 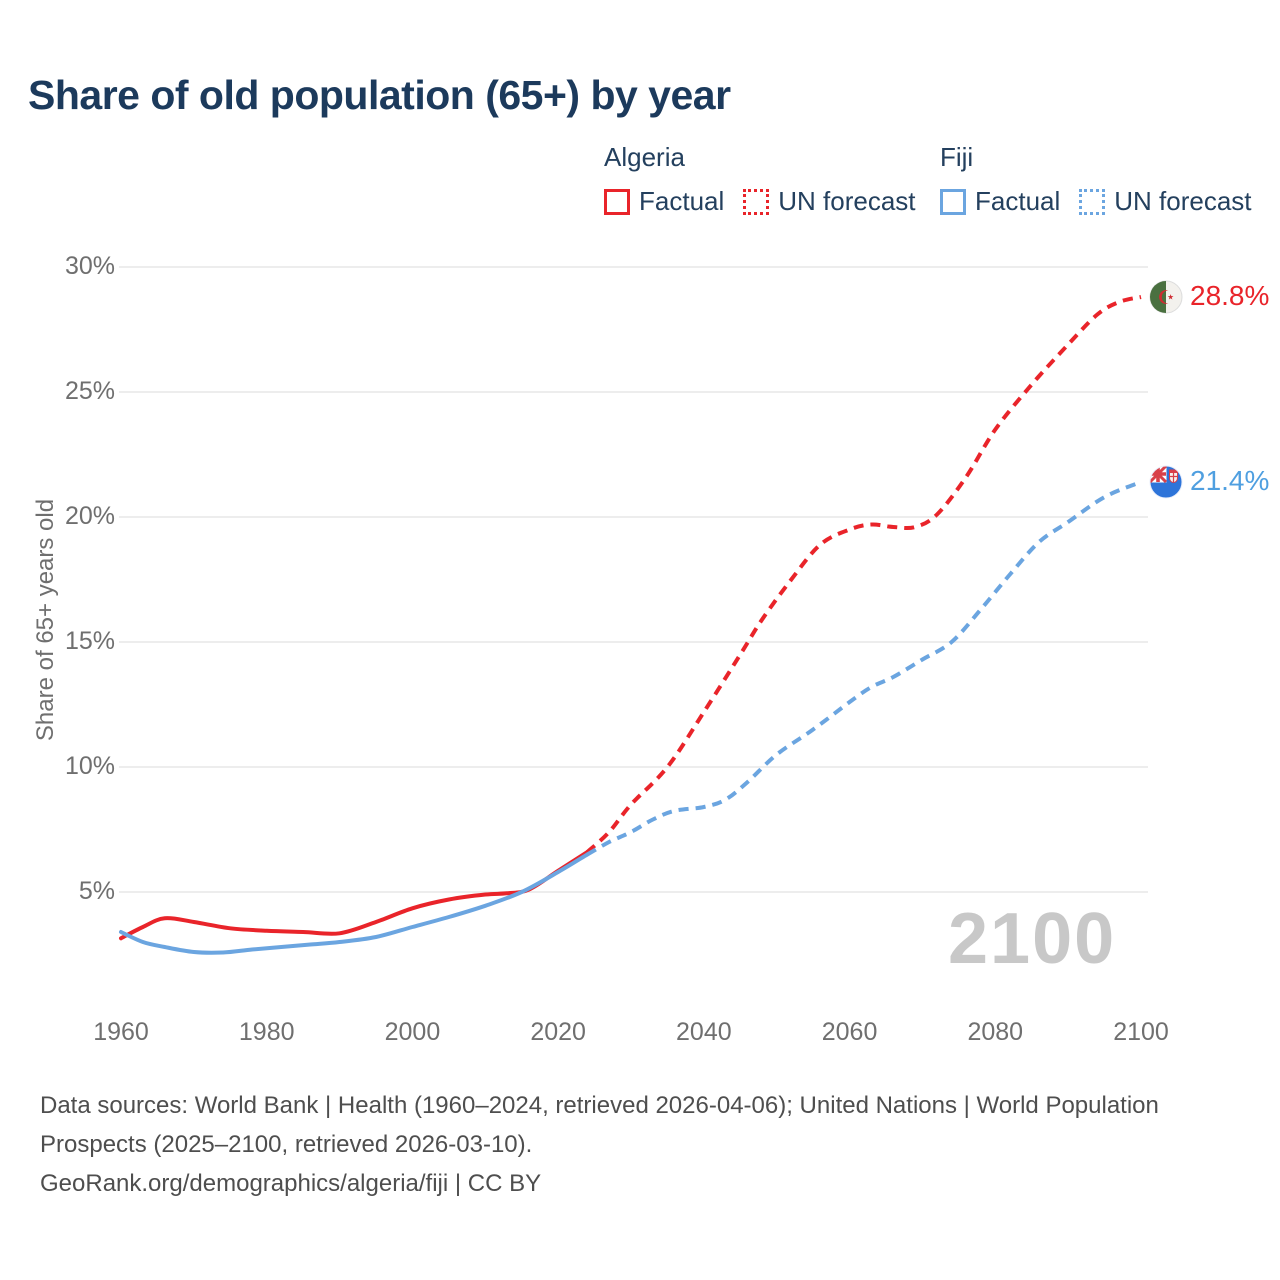 What do you see at coordinates (89, 266) in the screenshot?
I see `y-tick-label: 30%` at bounding box center [89, 266].